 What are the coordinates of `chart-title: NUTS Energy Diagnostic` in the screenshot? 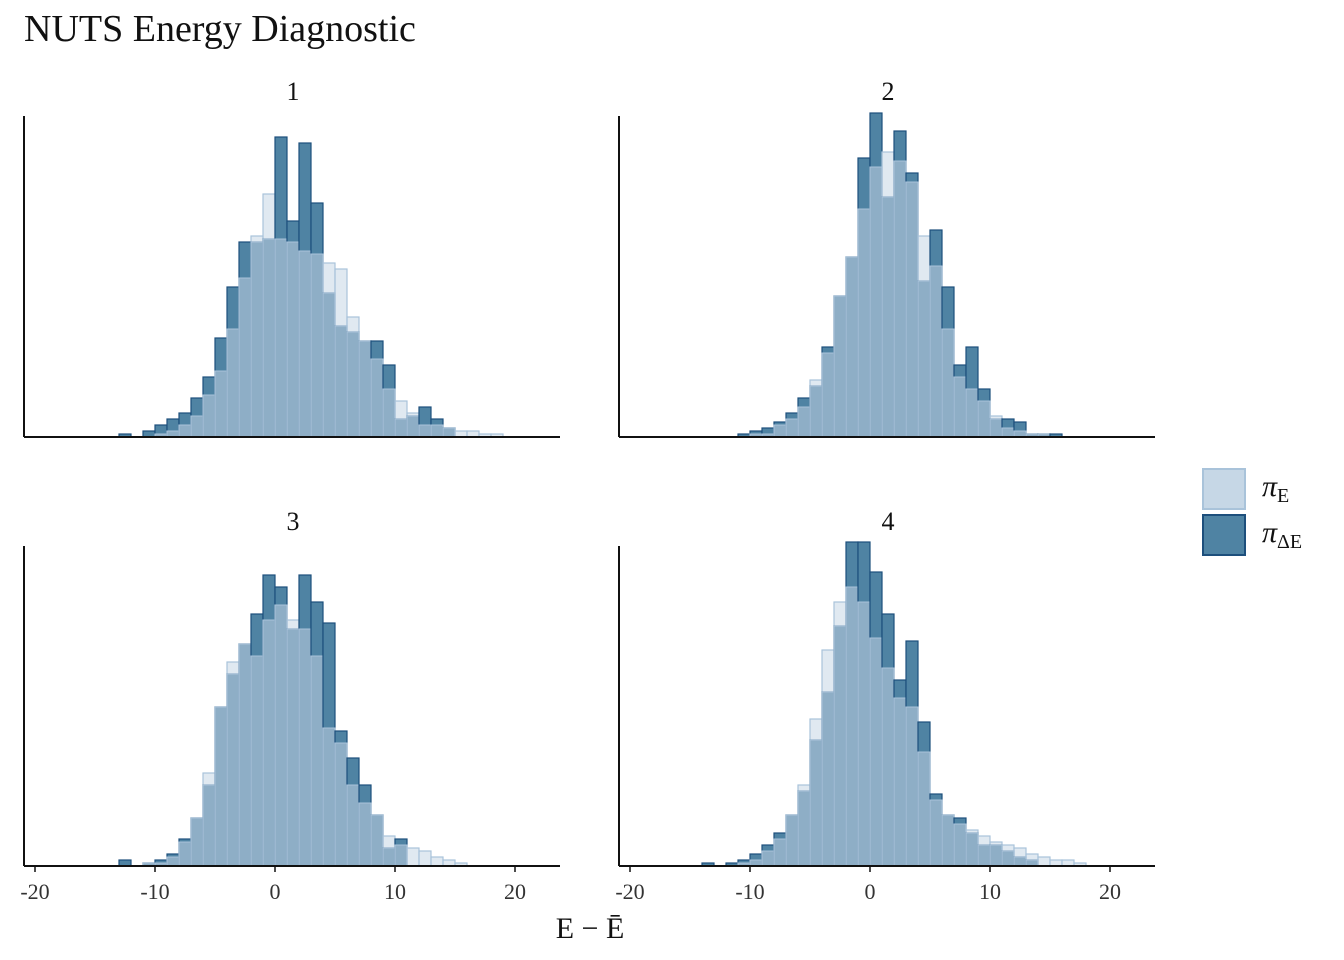 It's located at (220, 29).